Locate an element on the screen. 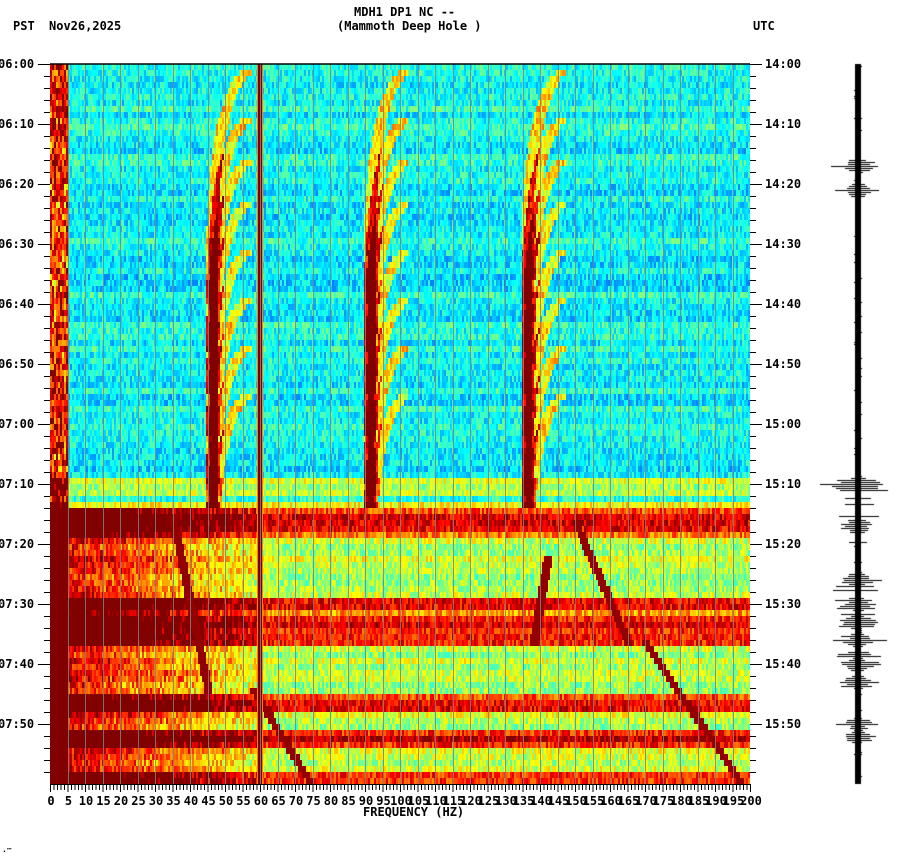 This screenshot has width=902, height=864. x-tick-label: 40 is located at coordinates (191, 801).